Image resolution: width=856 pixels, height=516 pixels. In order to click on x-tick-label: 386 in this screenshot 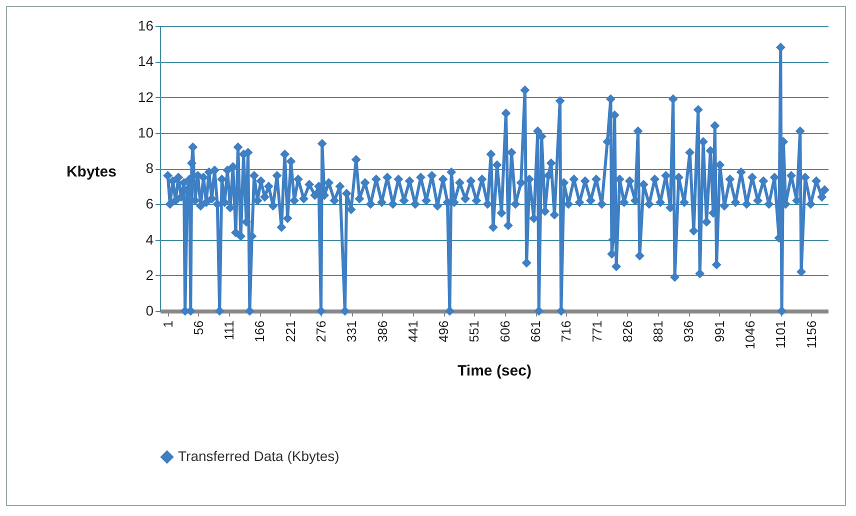, I will do `click(382, 331)`.